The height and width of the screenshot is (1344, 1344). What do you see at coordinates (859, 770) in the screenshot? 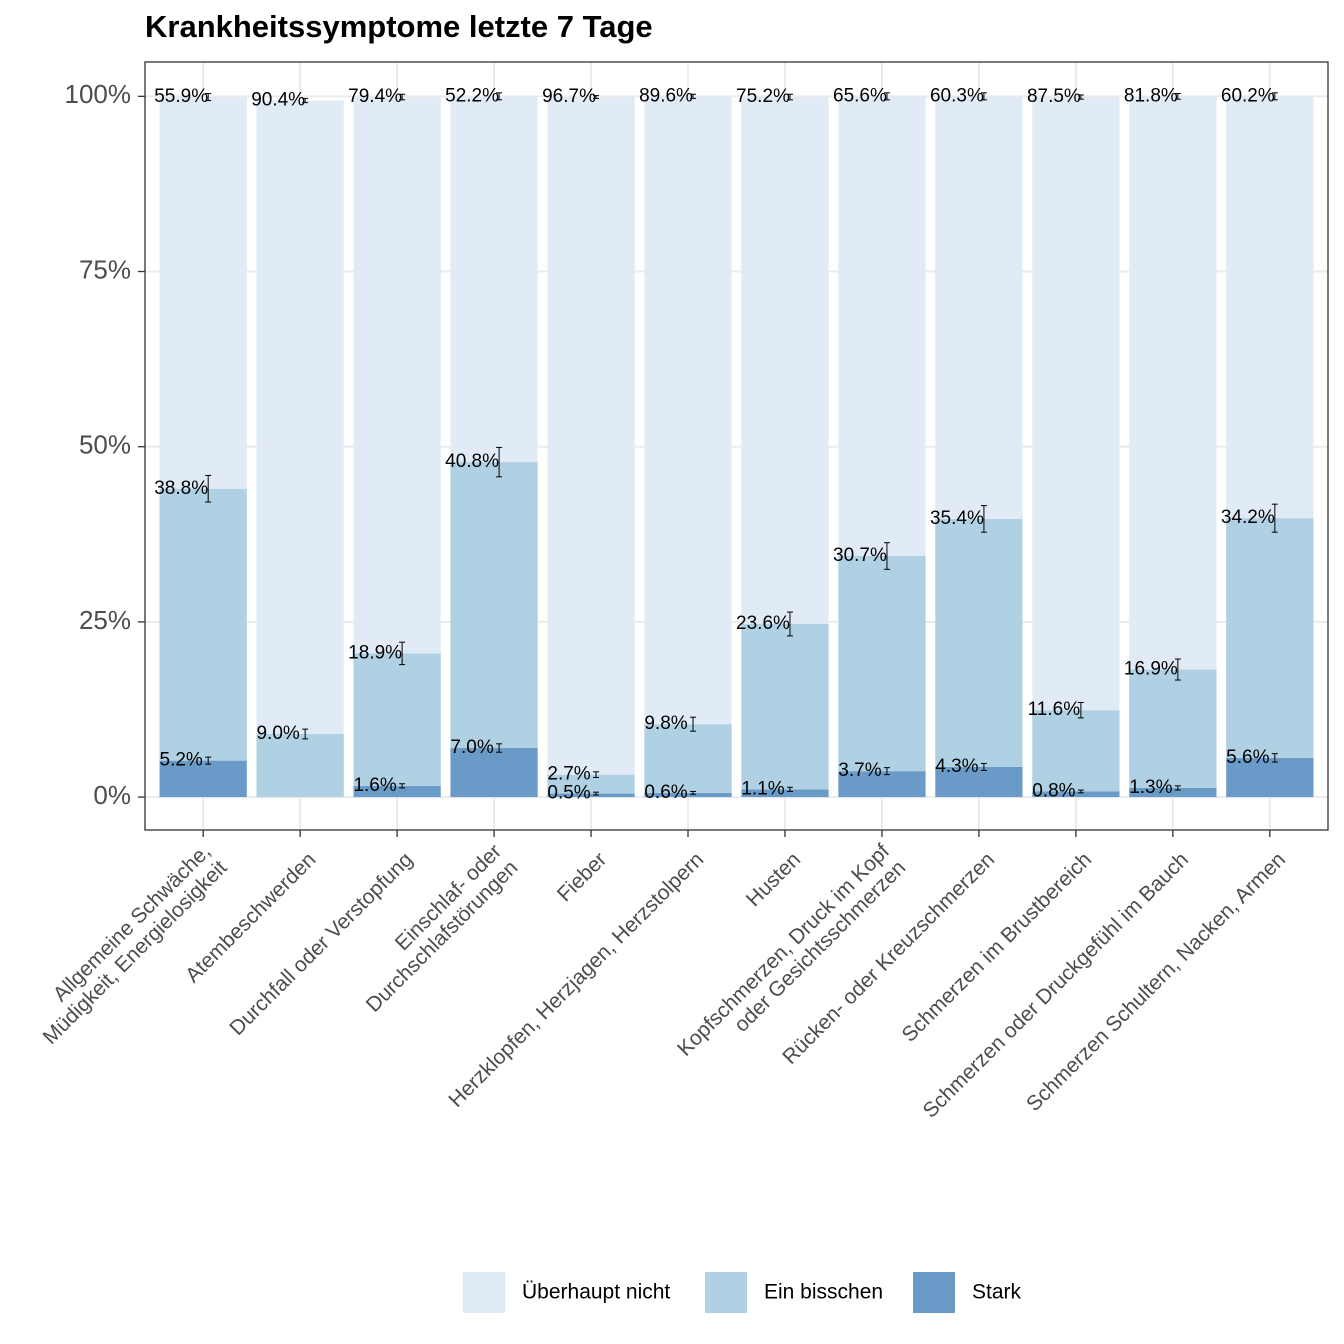
I see `data-label: 3.7%` at bounding box center [859, 770].